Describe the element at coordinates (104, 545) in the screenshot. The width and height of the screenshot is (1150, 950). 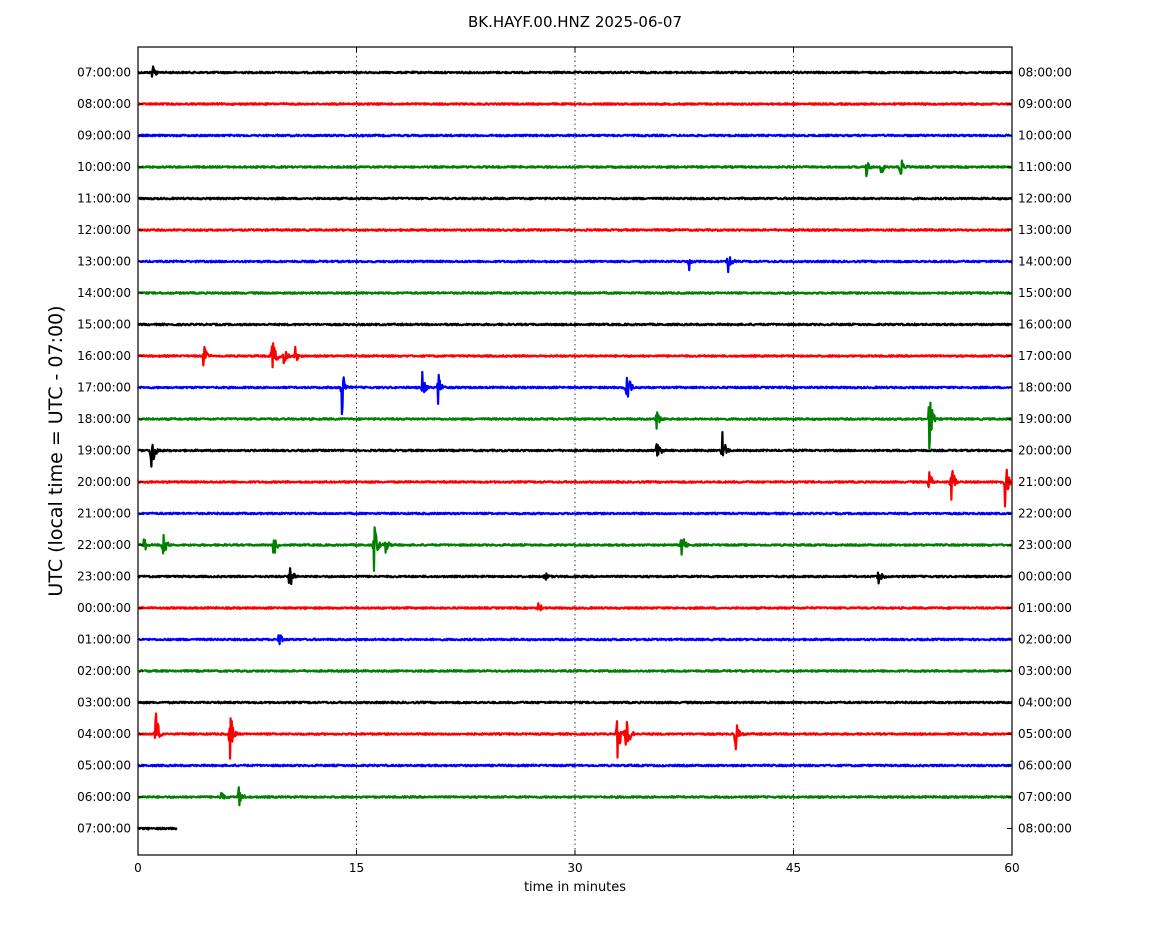
I see `left-tick-label: 22:00:00` at that location.